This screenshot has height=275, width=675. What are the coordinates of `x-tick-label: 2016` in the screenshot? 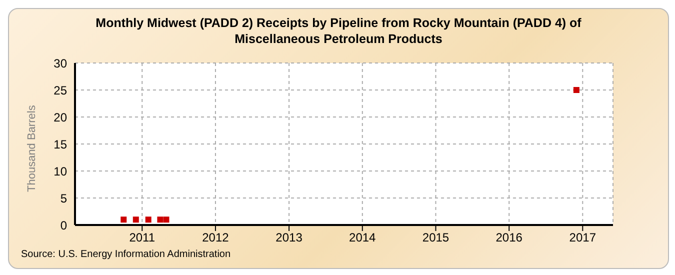 It's located at (509, 237).